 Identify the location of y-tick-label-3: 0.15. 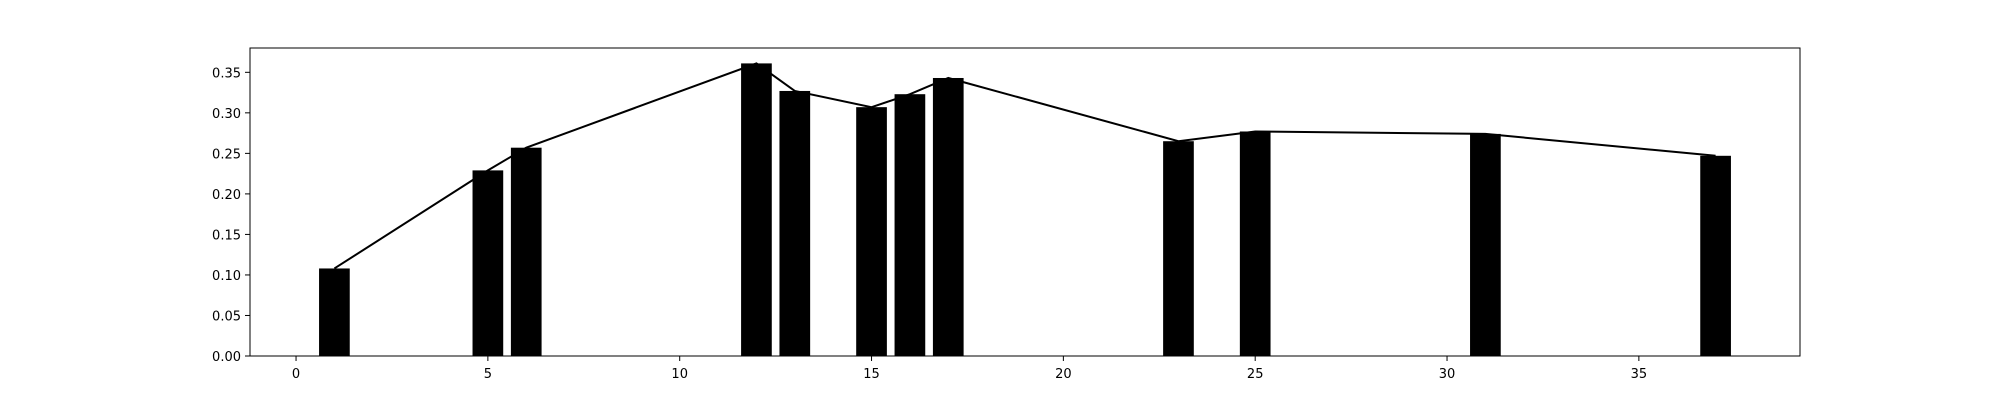
(226, 235).